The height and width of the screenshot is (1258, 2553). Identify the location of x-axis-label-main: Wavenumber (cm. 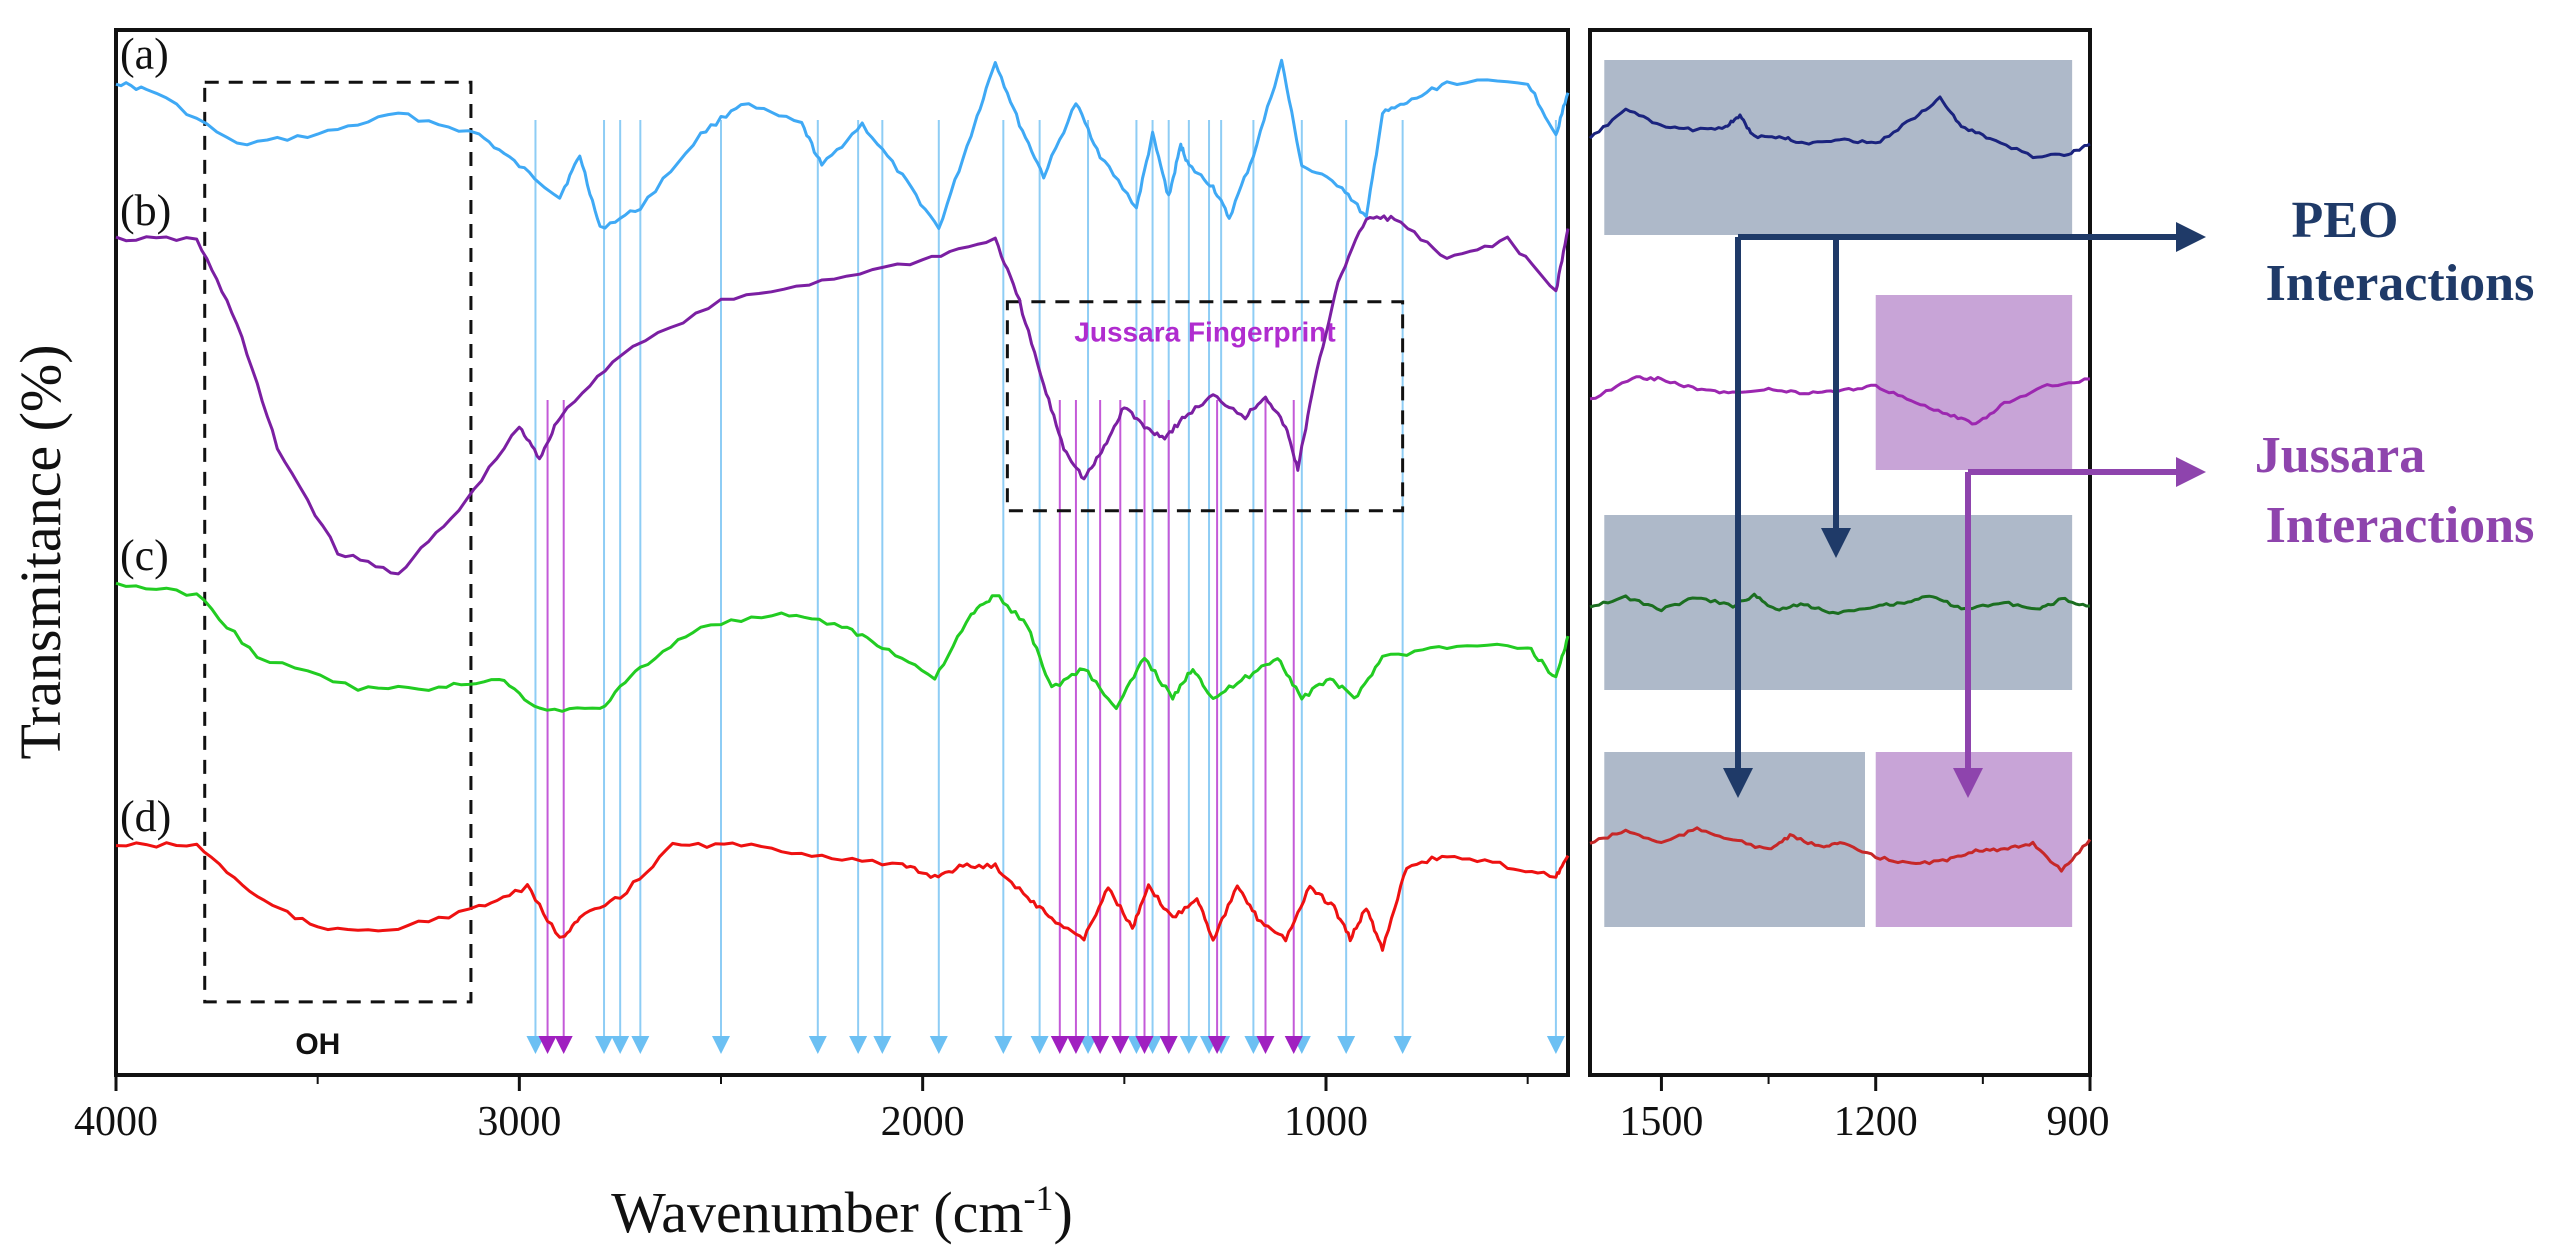
(817, 1212).